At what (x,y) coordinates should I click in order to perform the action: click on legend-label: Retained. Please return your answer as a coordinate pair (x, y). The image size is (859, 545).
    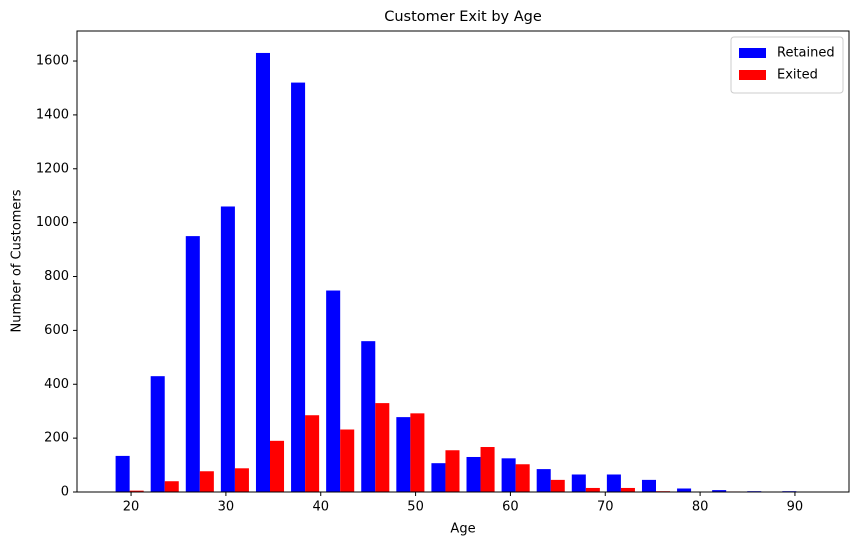
    Looking at the image, I should click on (806, 53).